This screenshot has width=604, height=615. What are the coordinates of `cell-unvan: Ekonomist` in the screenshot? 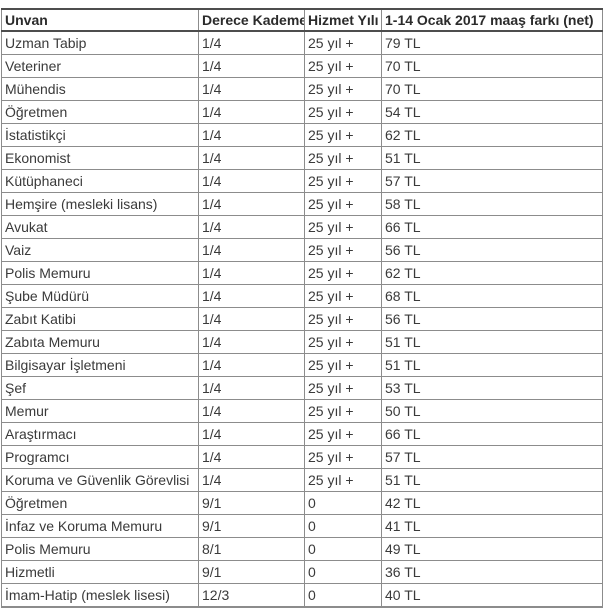 It's located at (100, 158).